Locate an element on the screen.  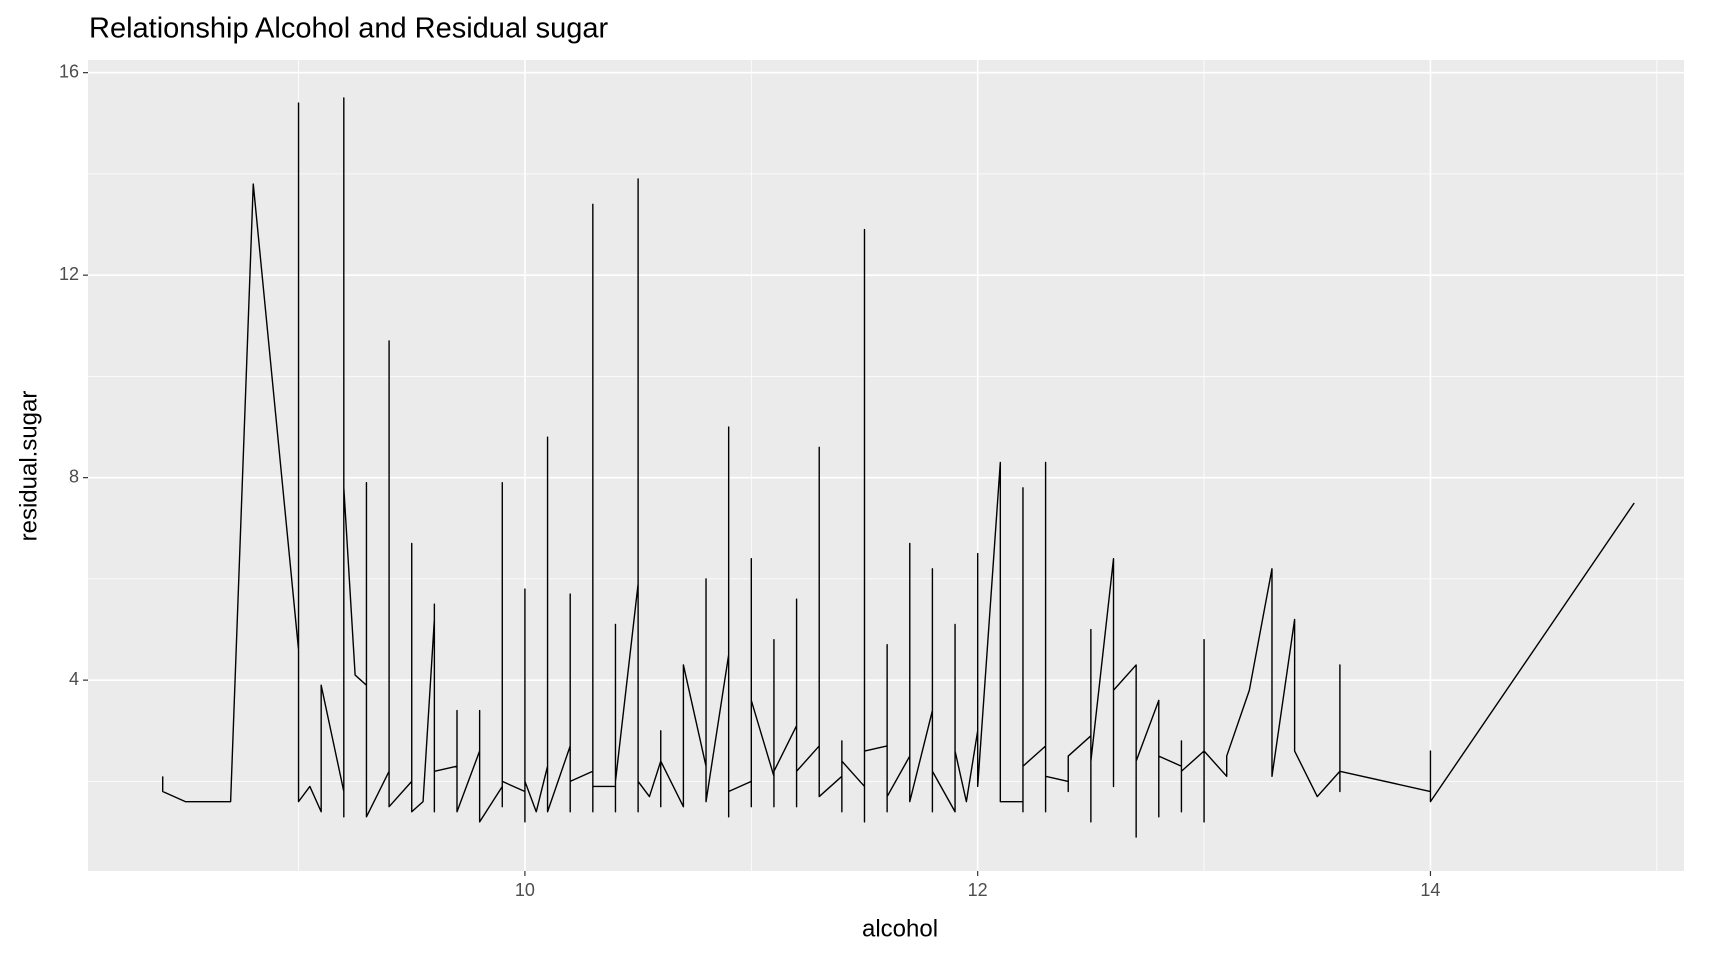
x-tick-label: 14 is located at coordinates (1430, 890).